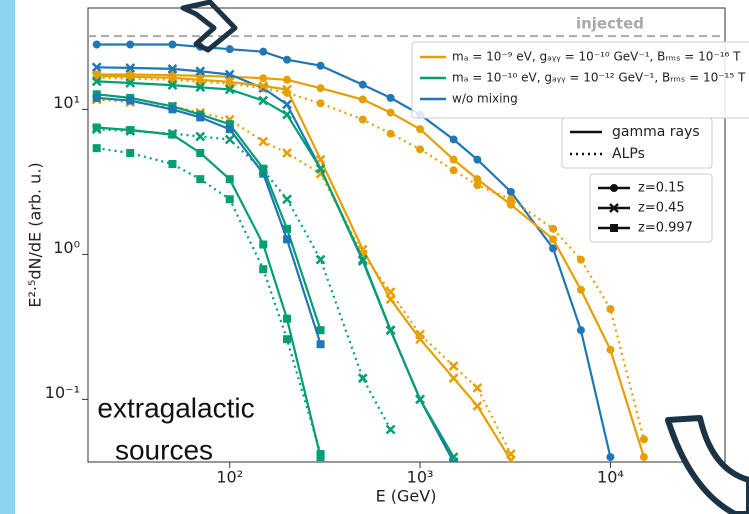  Describe the element at coordinates (62, 392) in the screenshot. I see `y-tick-label: 10⁻¹` at that location.